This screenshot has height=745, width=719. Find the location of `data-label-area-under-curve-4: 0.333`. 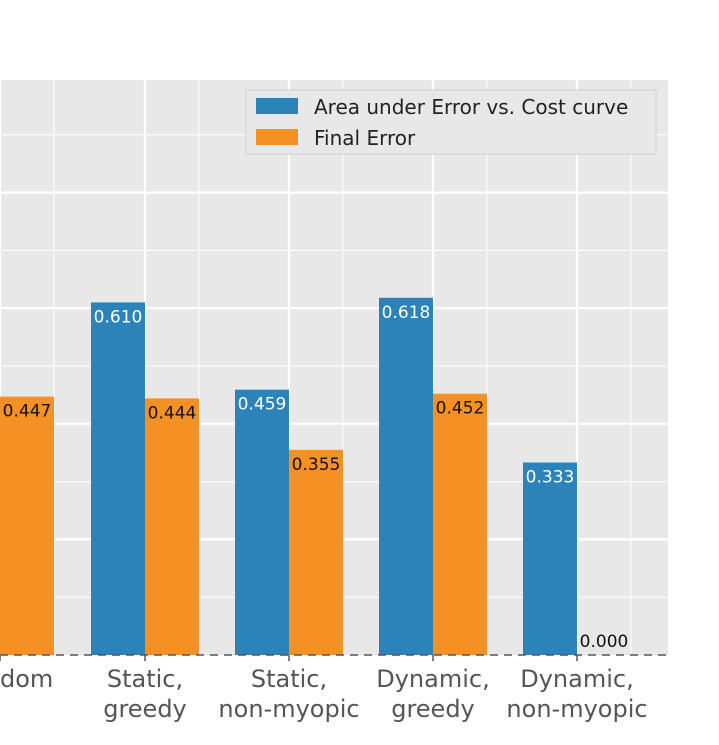

data-label-area-under-curve-4: 0.333 is located at coordinates (550, 478).